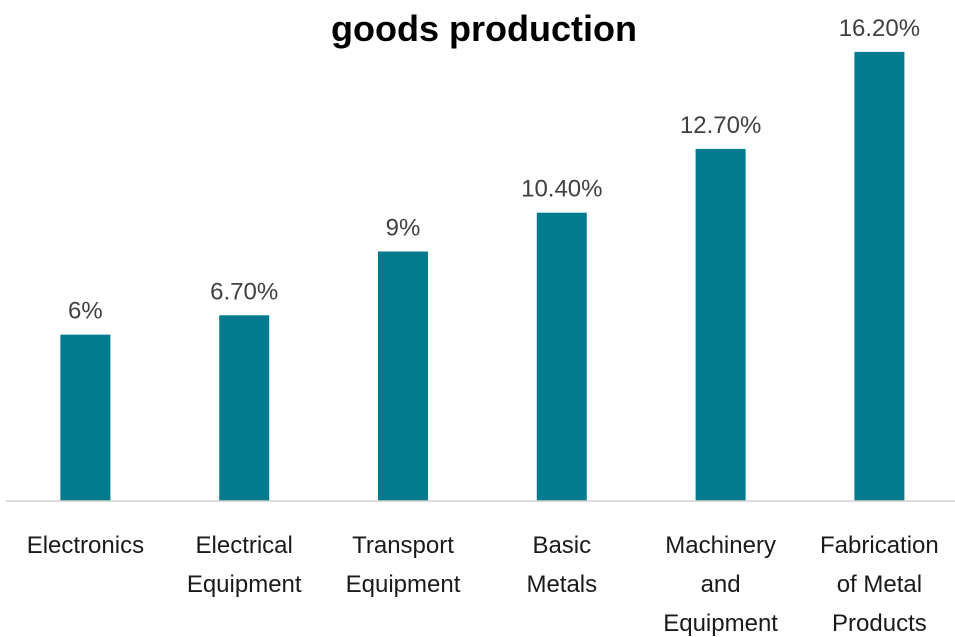  I want to click on chart-title: goods production, so click(484, 28).